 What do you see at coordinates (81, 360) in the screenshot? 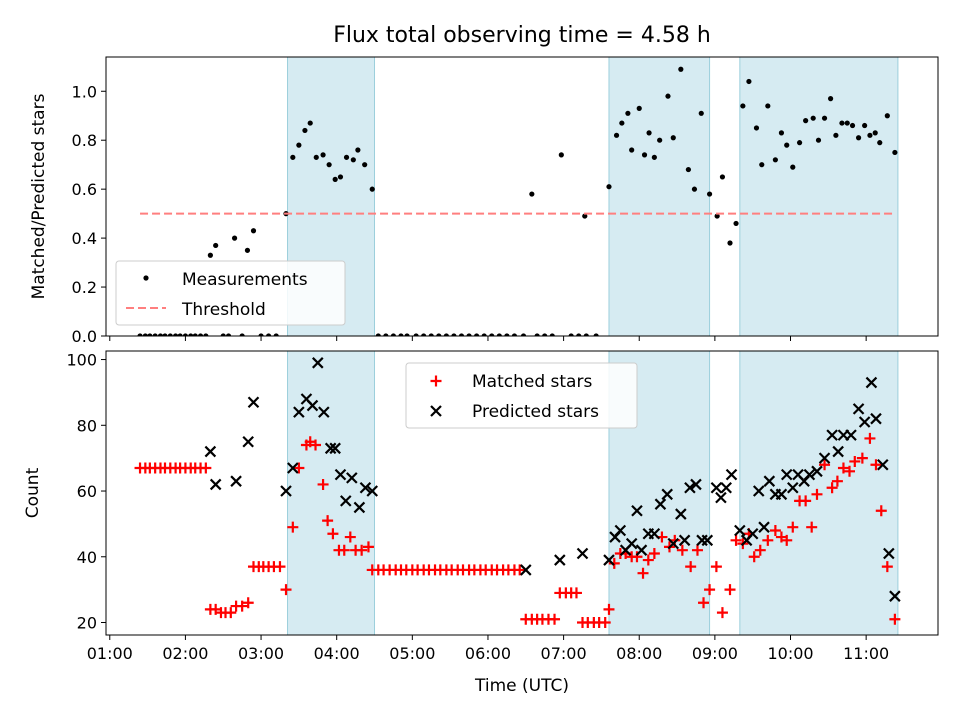
I see `y-tick-label: 100` at bounding box center [81, 360].